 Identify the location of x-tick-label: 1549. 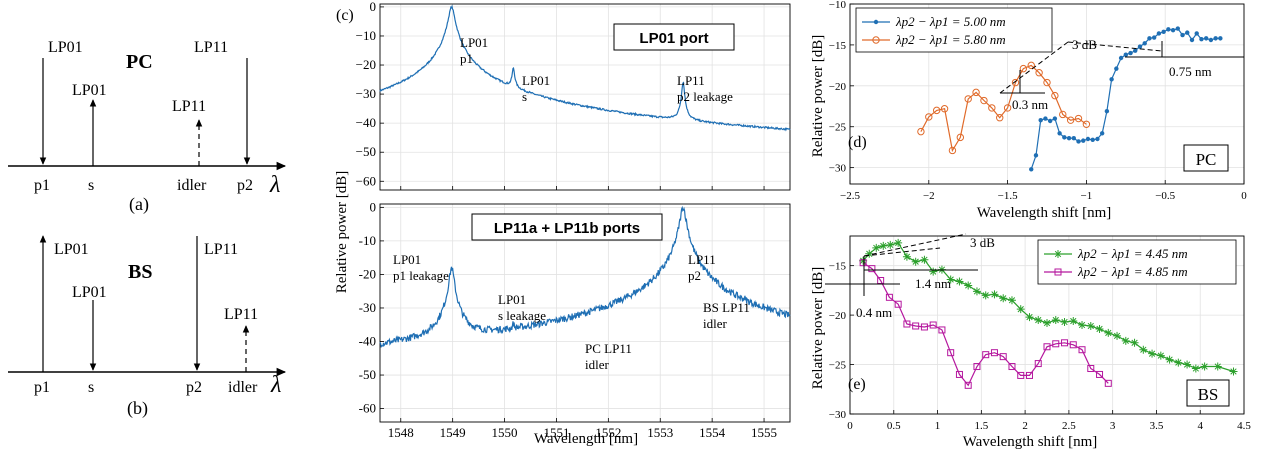
(453, 432).